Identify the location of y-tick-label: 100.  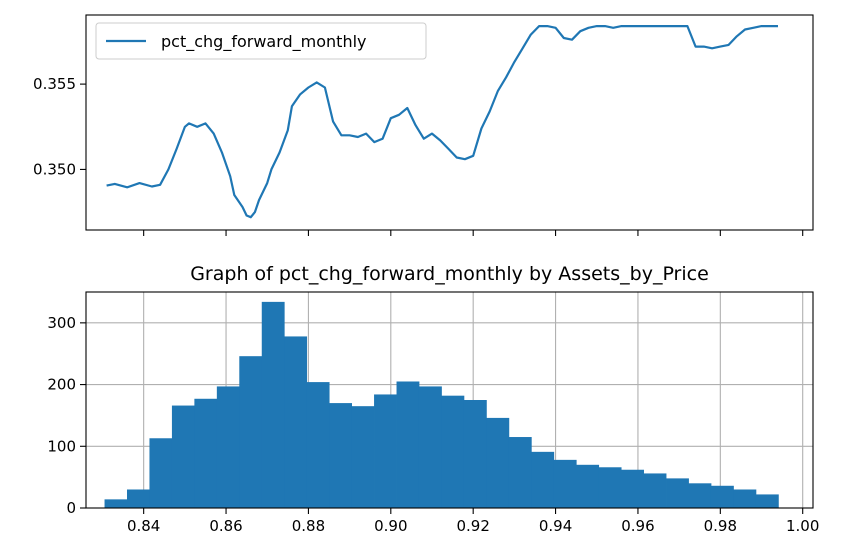
(61, 446).